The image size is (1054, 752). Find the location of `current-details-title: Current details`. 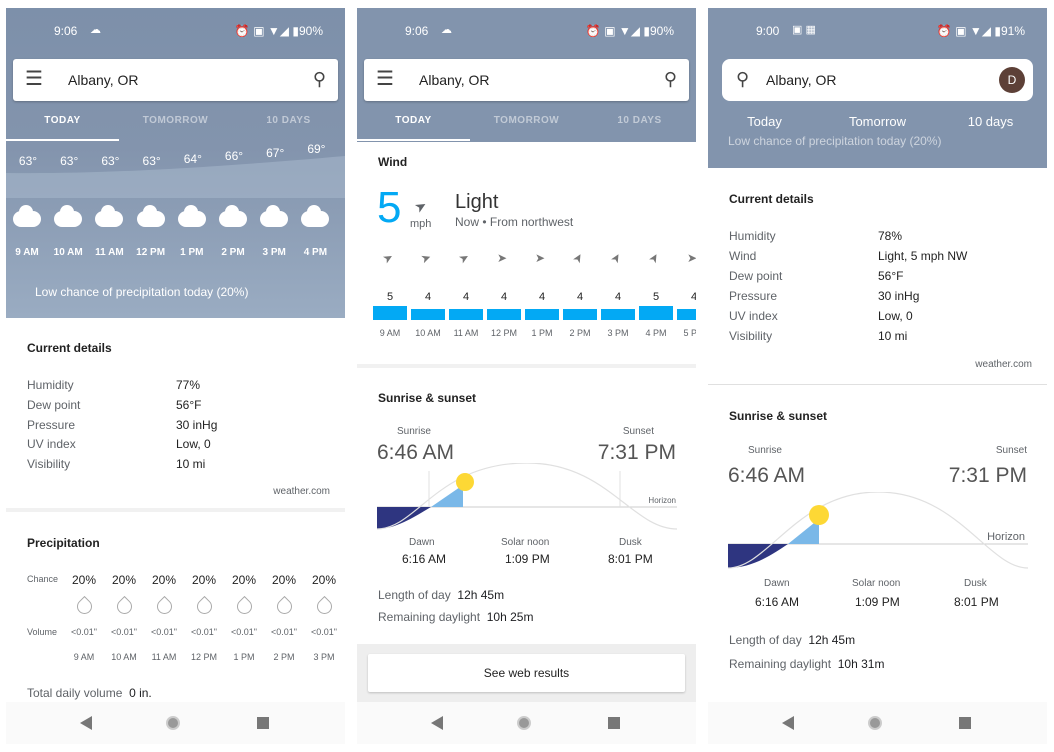

current-details-title: Current details is located at coordinates (771, 199).